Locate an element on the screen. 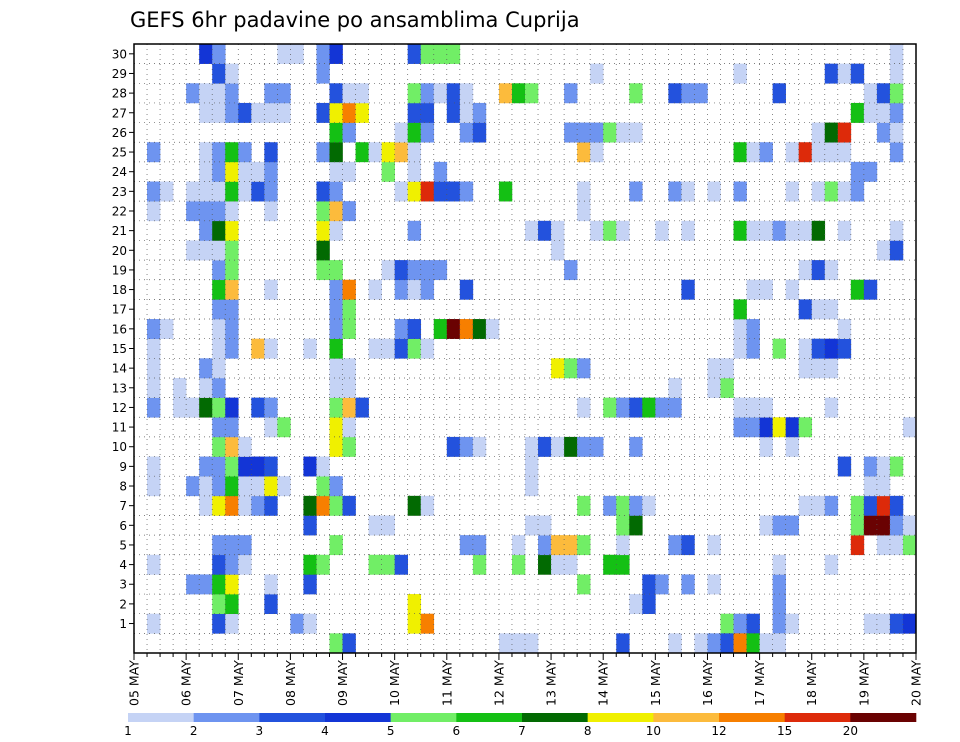 This screenshot has height=742, width=960. colorbar-label: 7 is located at coordinates (522, 731).